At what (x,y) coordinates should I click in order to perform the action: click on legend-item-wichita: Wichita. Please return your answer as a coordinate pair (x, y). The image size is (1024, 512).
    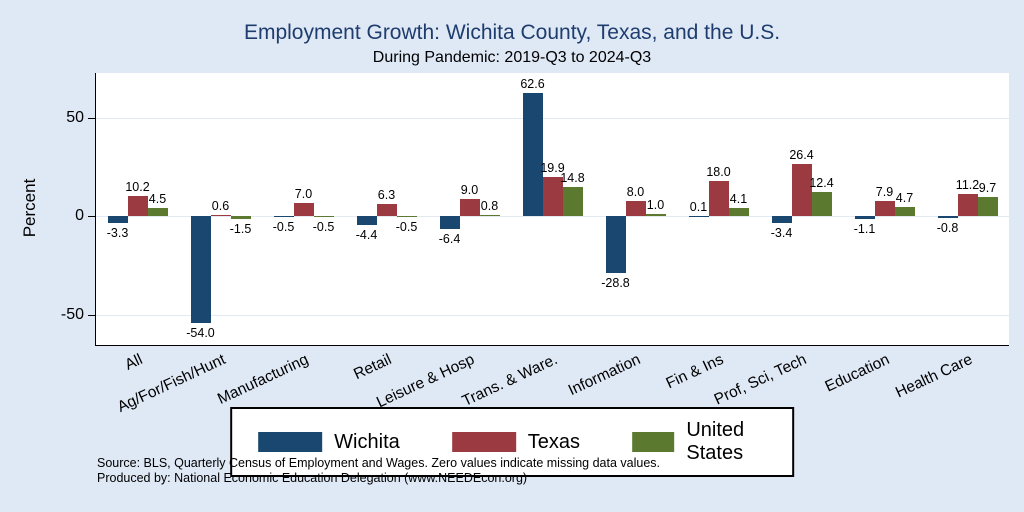
    Looking at the image, I should click on (329, 442).